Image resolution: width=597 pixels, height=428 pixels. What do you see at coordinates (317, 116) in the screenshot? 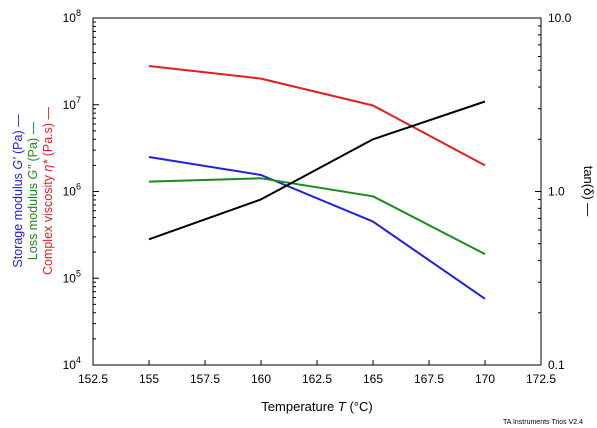
I see `series-line-complex-viscosity` at bounding box center [317, 116].